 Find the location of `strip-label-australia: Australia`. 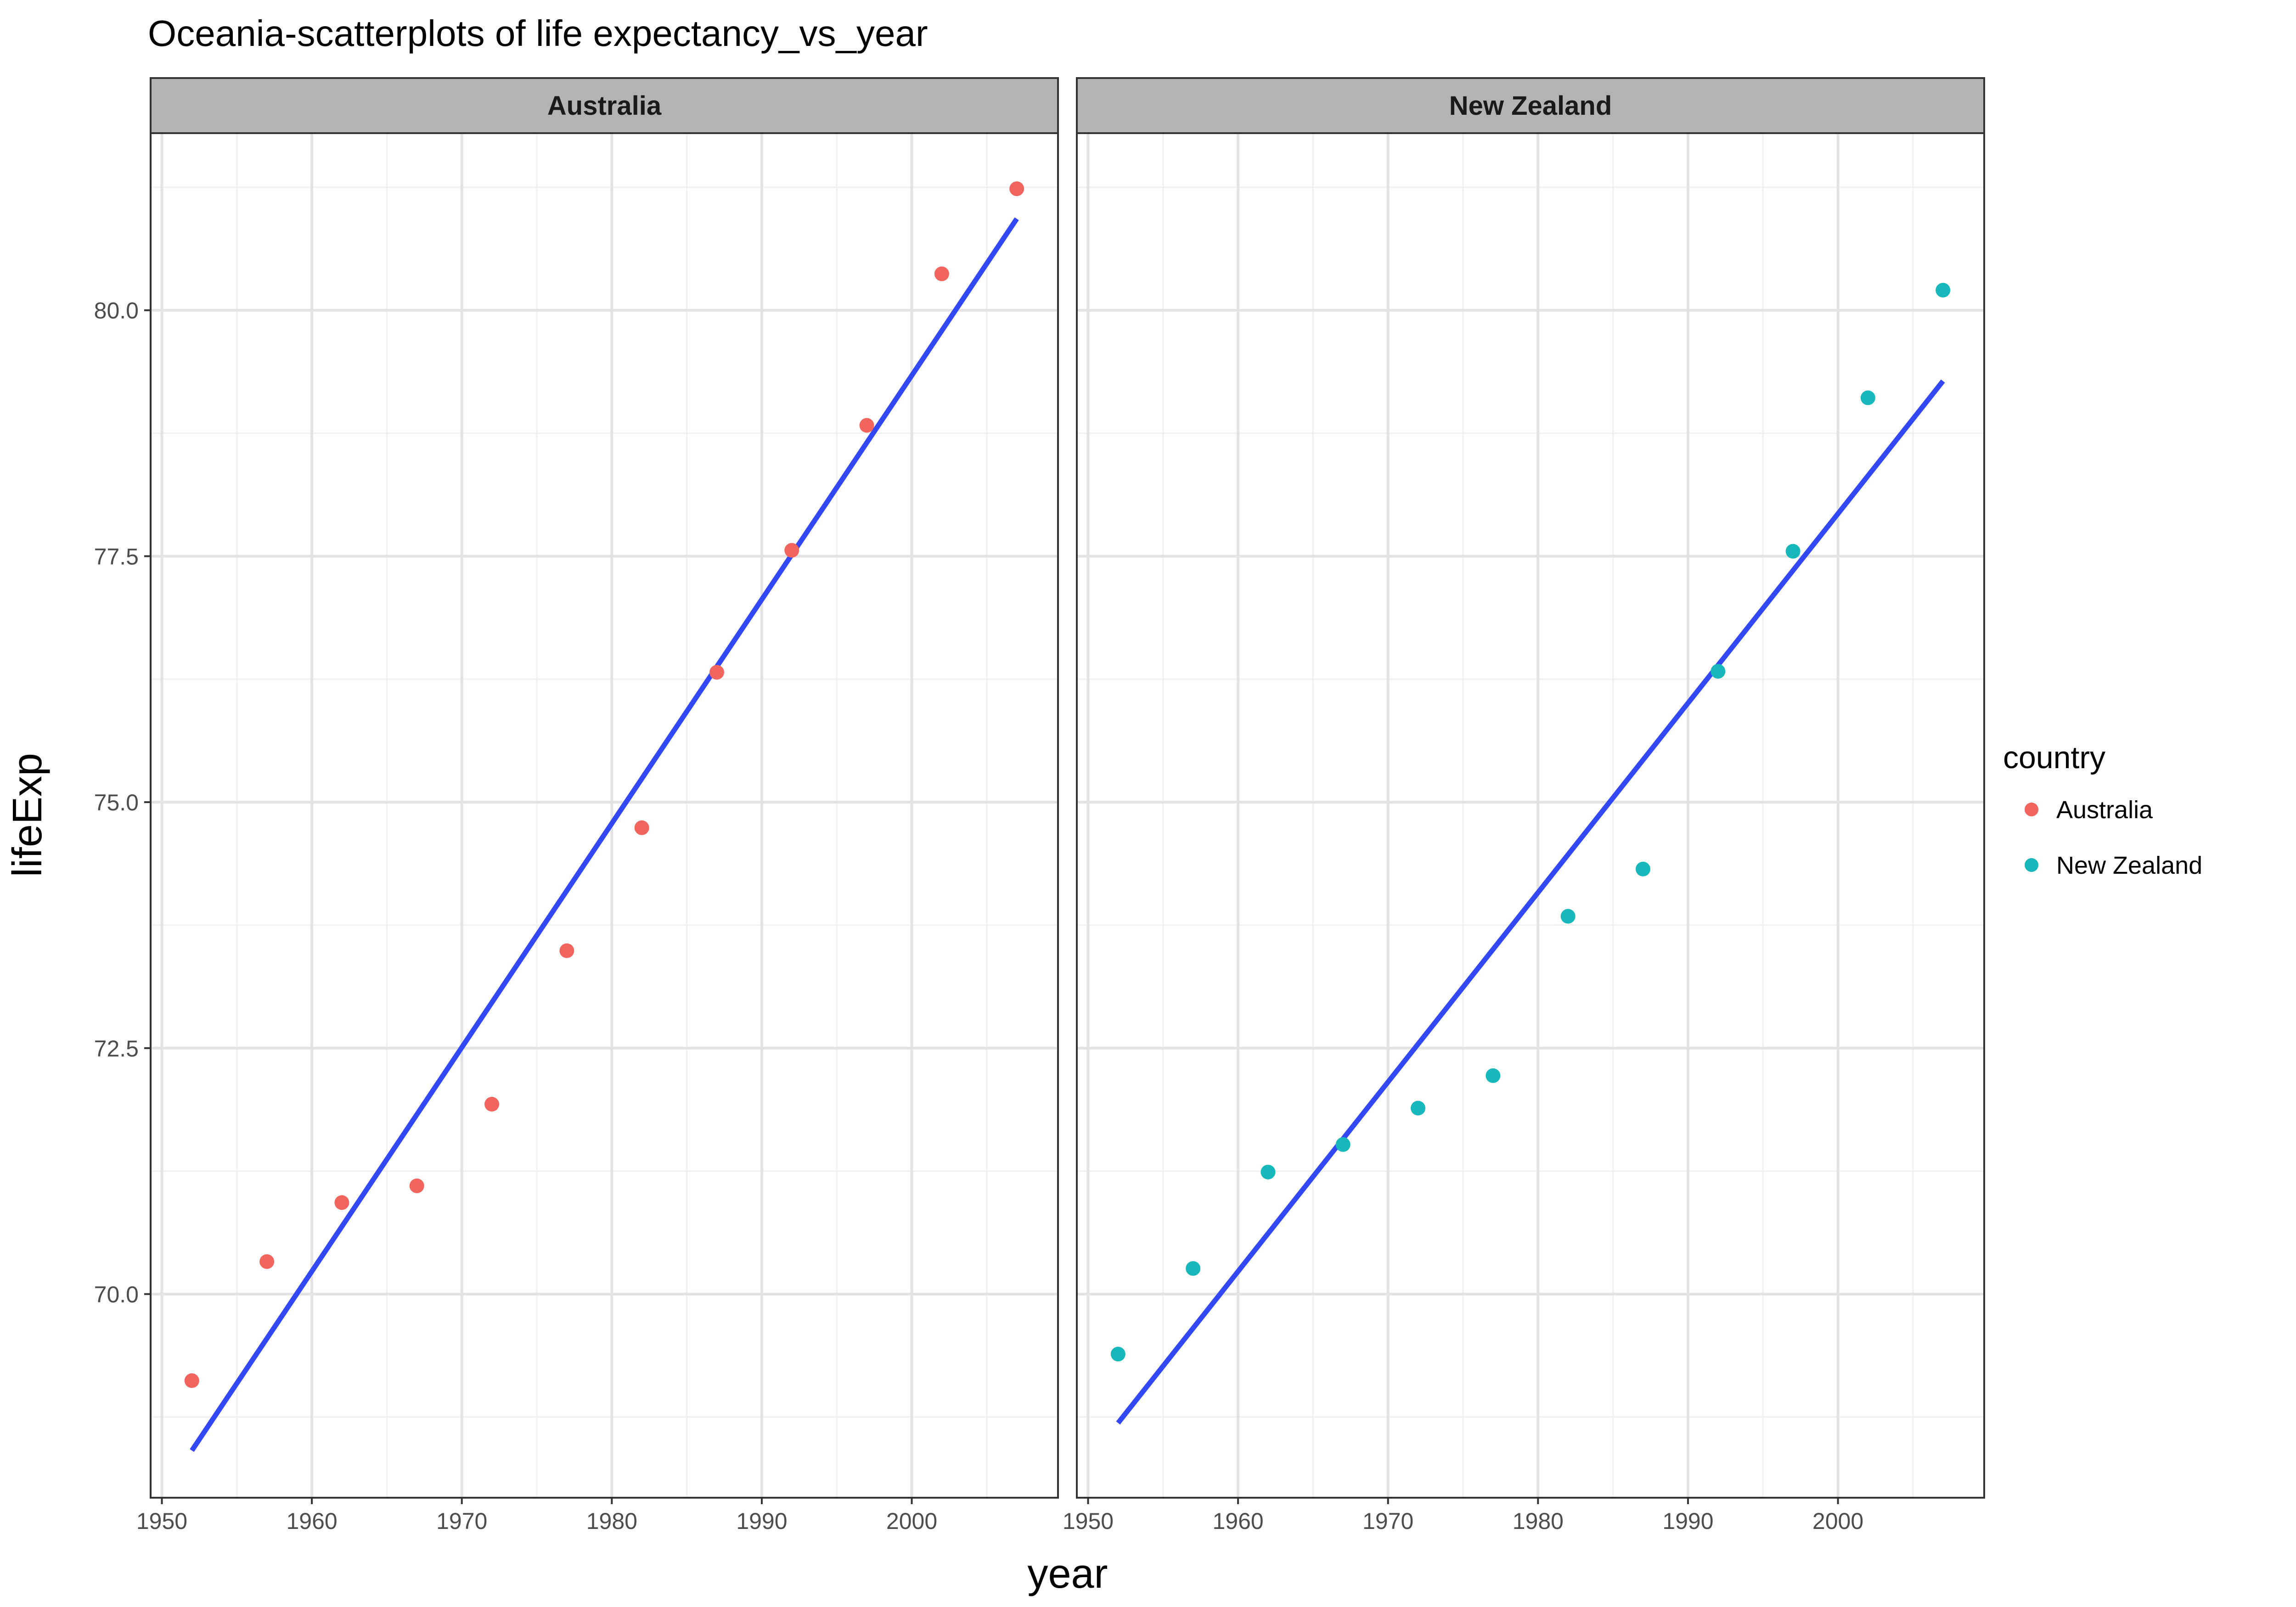

strip-label-australia: Australia is located at coordinates (604, 106).